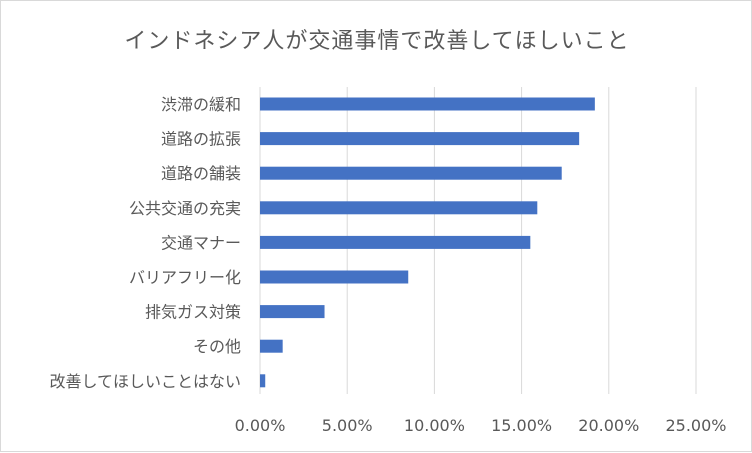 The height and width of the screenshot is (453, 752). I want to click on category-label: 道路の舗装, so click(201, 173).